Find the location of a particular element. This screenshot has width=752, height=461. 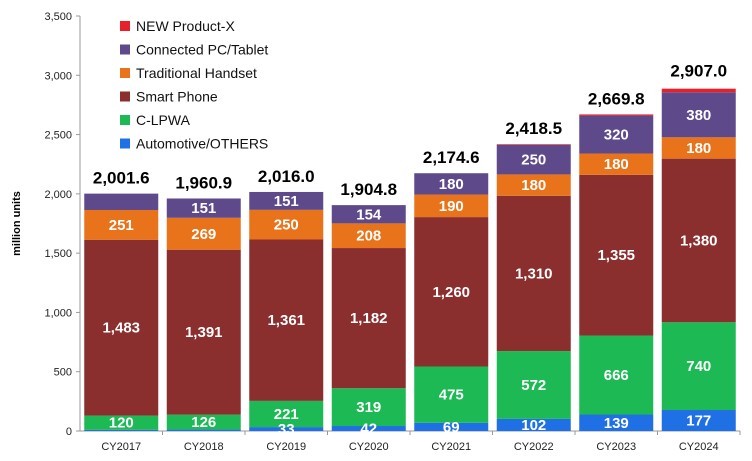

legend-label-traditional-handset: Traditional Handset is located at coordinates (196, 73).